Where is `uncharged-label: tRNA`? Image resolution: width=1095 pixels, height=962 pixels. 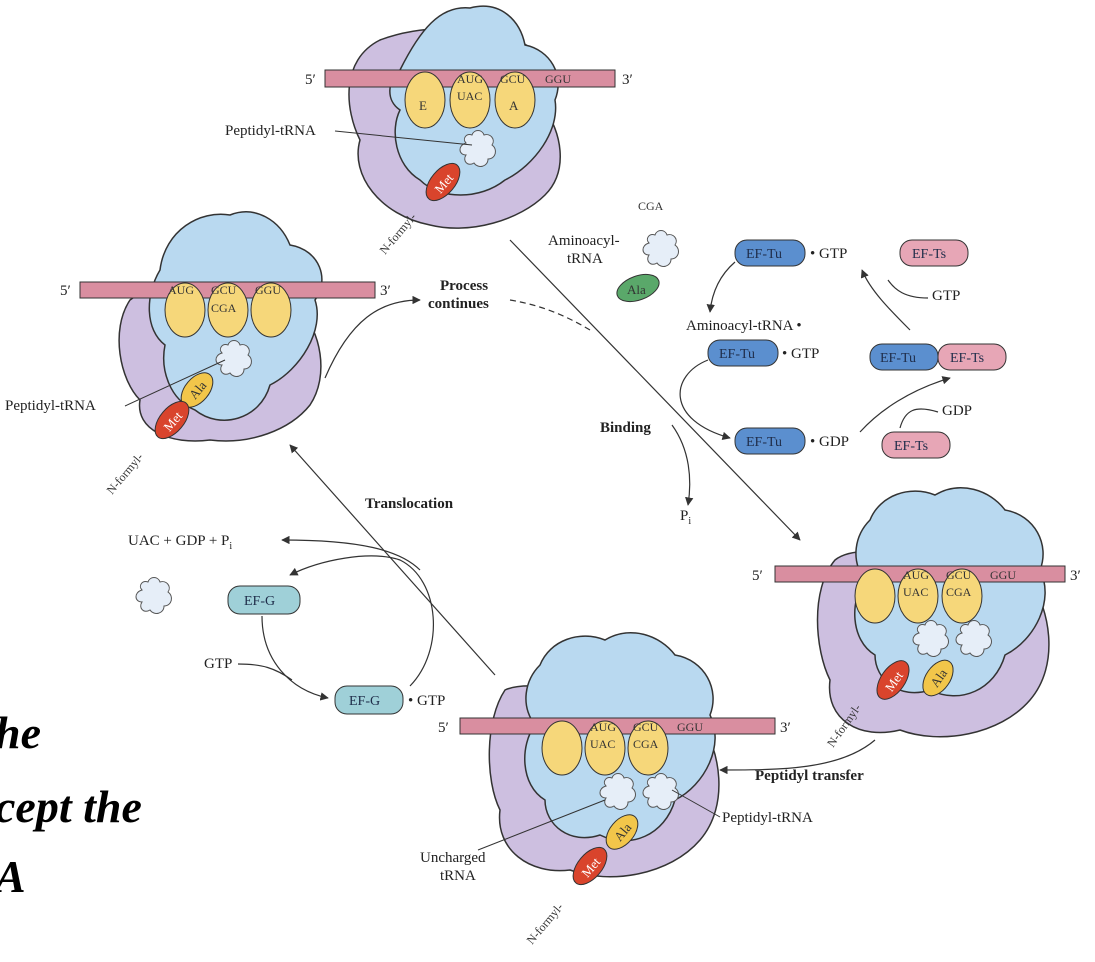
uncharged-label: tRNA is located at coordinates (458, 876).